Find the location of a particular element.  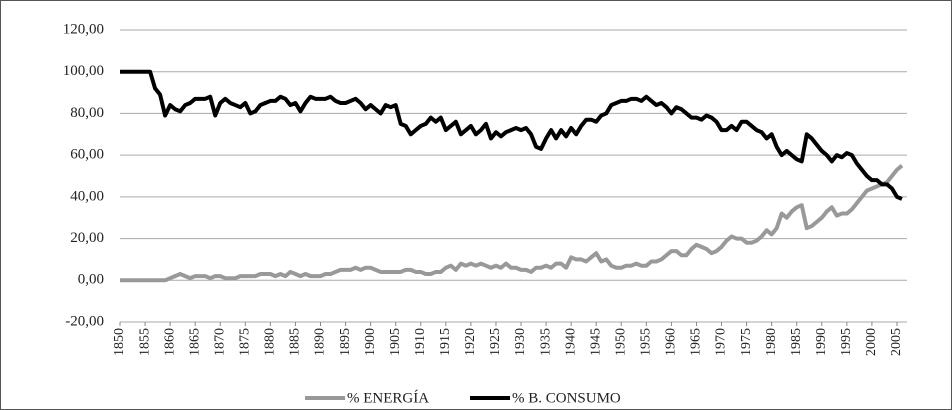

y-tick-label: 80,00 is located at coordinates (87, 113).